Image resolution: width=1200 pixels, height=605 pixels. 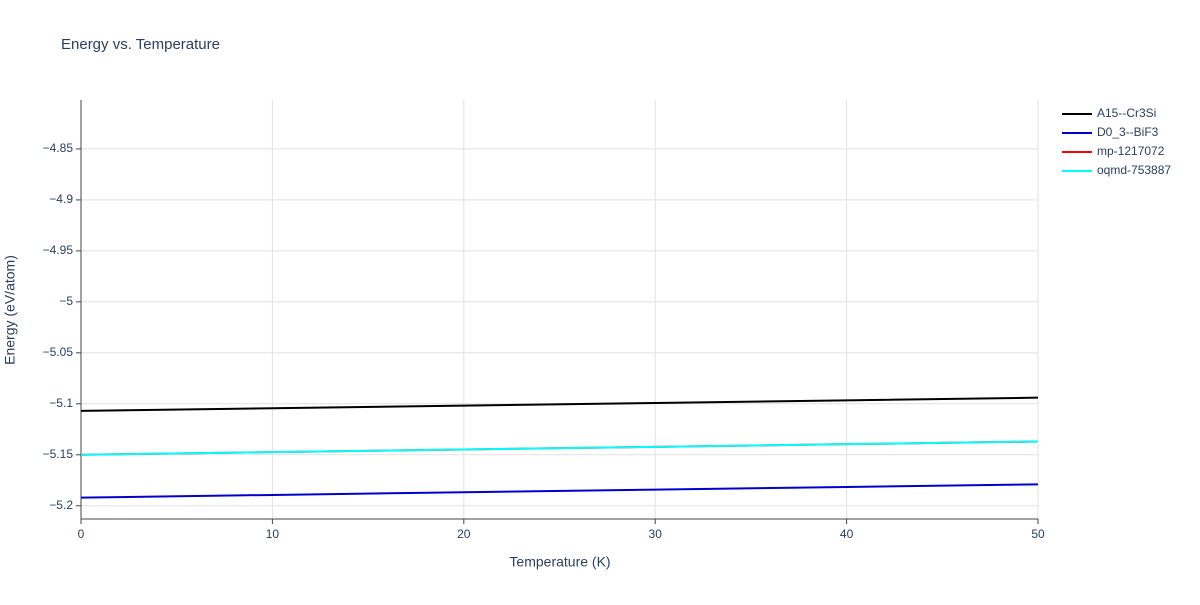 I want to click on y-tick-label: −4.95, so click(x=58, y=250).